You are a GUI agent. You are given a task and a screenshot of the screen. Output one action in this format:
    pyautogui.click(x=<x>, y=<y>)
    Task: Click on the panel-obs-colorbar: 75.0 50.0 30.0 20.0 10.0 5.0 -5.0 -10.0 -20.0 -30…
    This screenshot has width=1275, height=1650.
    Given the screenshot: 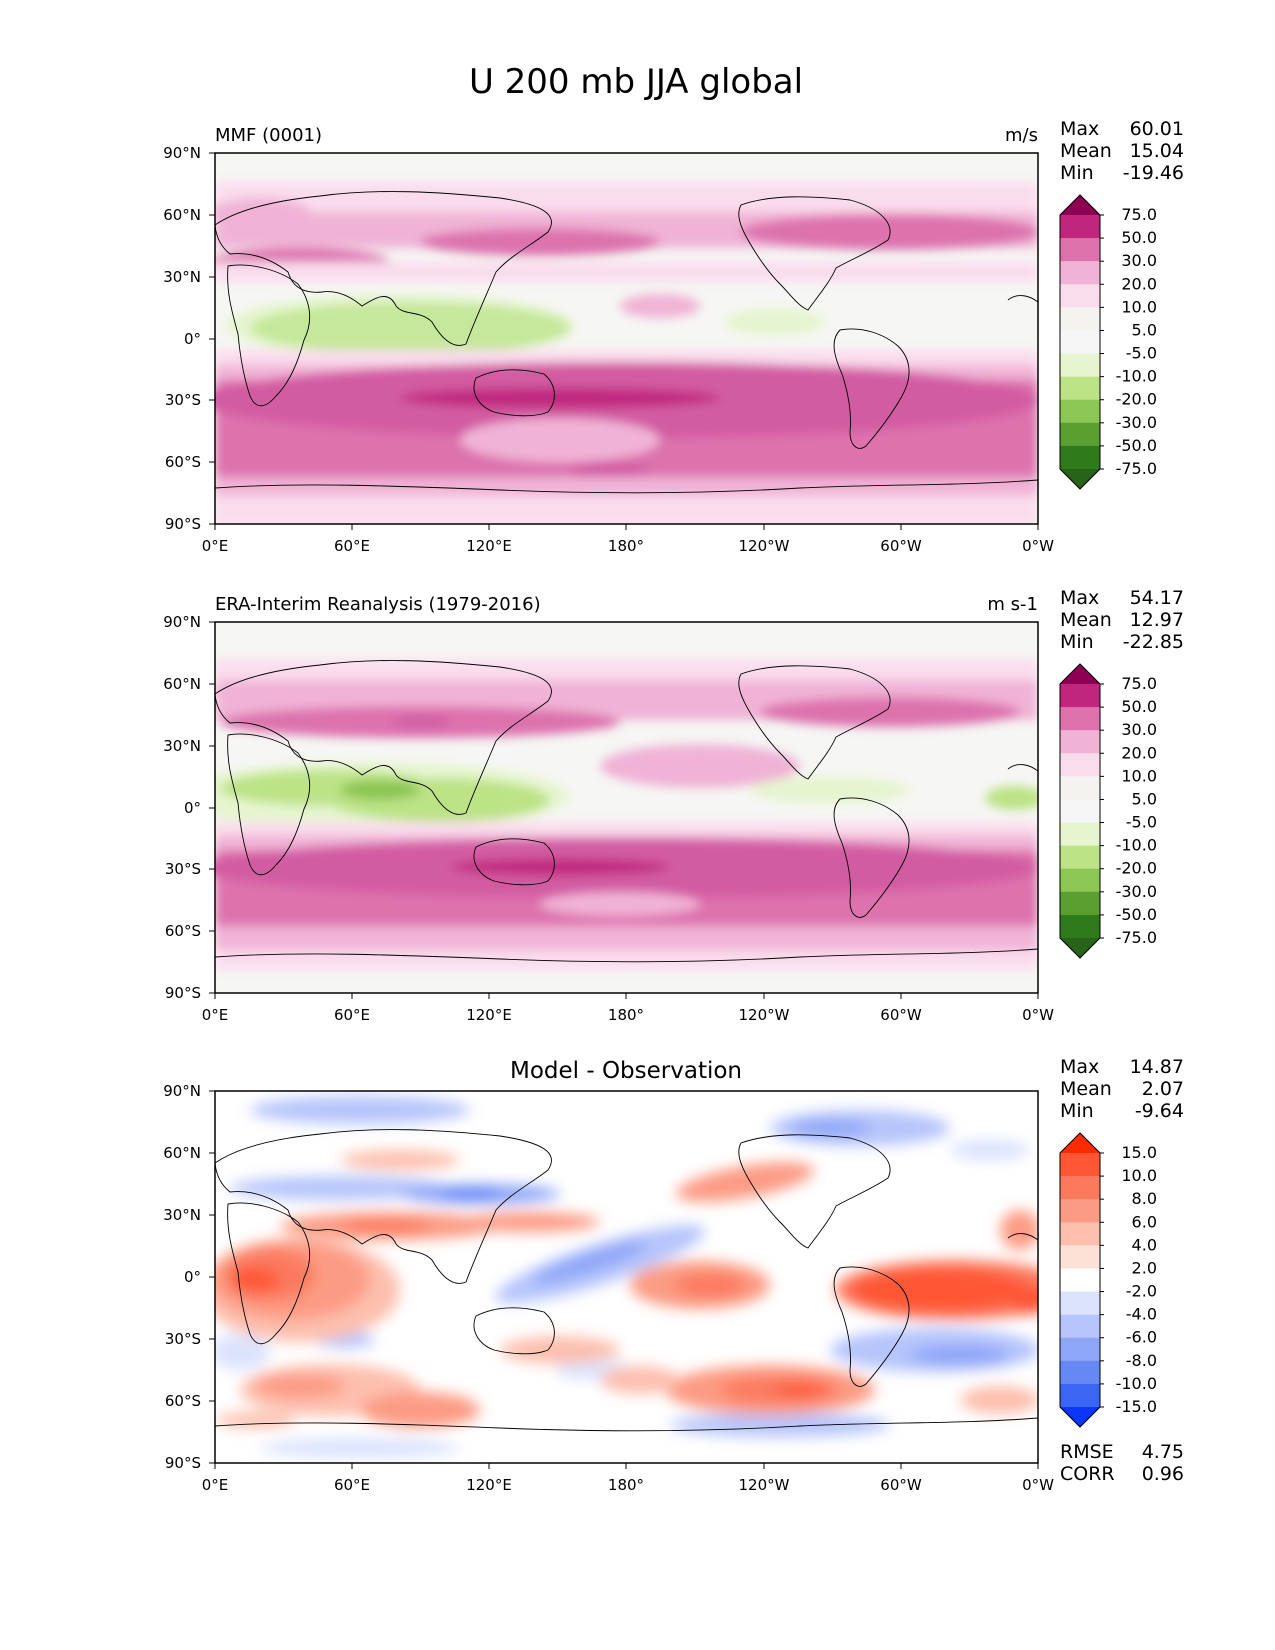 What is the action you would take?
    pyautogui.click(x=1108, y=811)
    